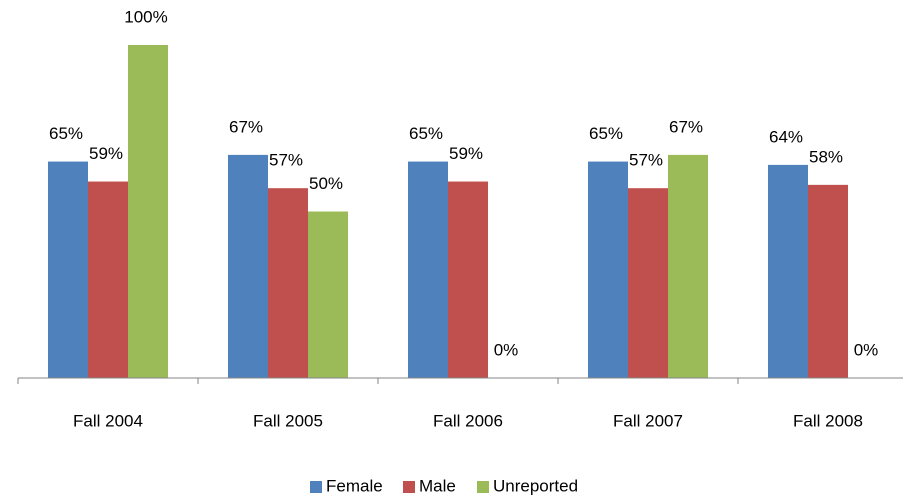 This screenshot has height=499, width=903. What do you see at coordinates (145, 16) in the screenshot?
I see `data-label: 100%` at bounding box center [145, 16].